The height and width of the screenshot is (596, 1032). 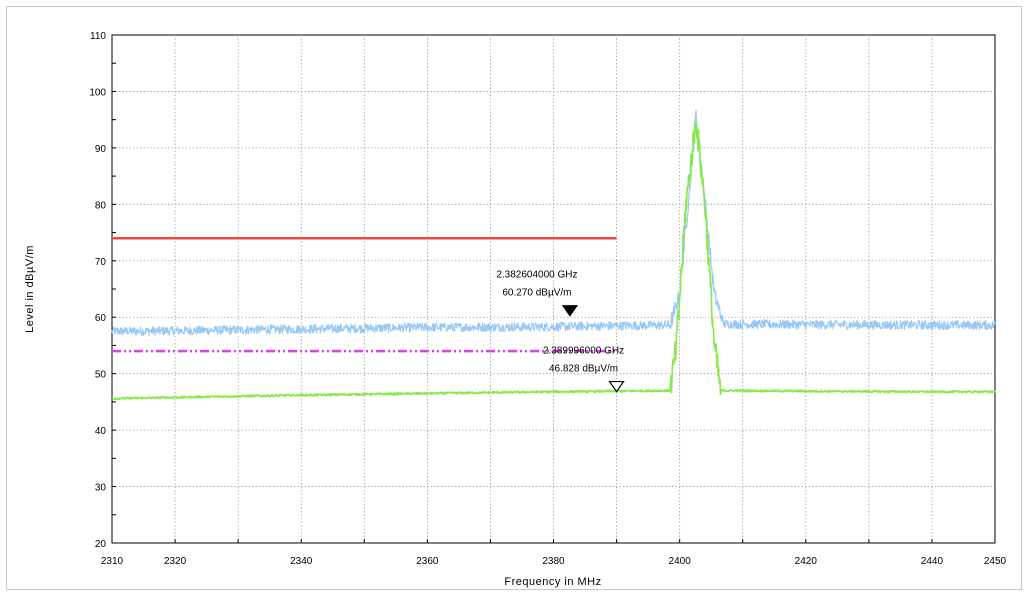 I want to click on y-tick-label: 30, so click(x=101, y=488).